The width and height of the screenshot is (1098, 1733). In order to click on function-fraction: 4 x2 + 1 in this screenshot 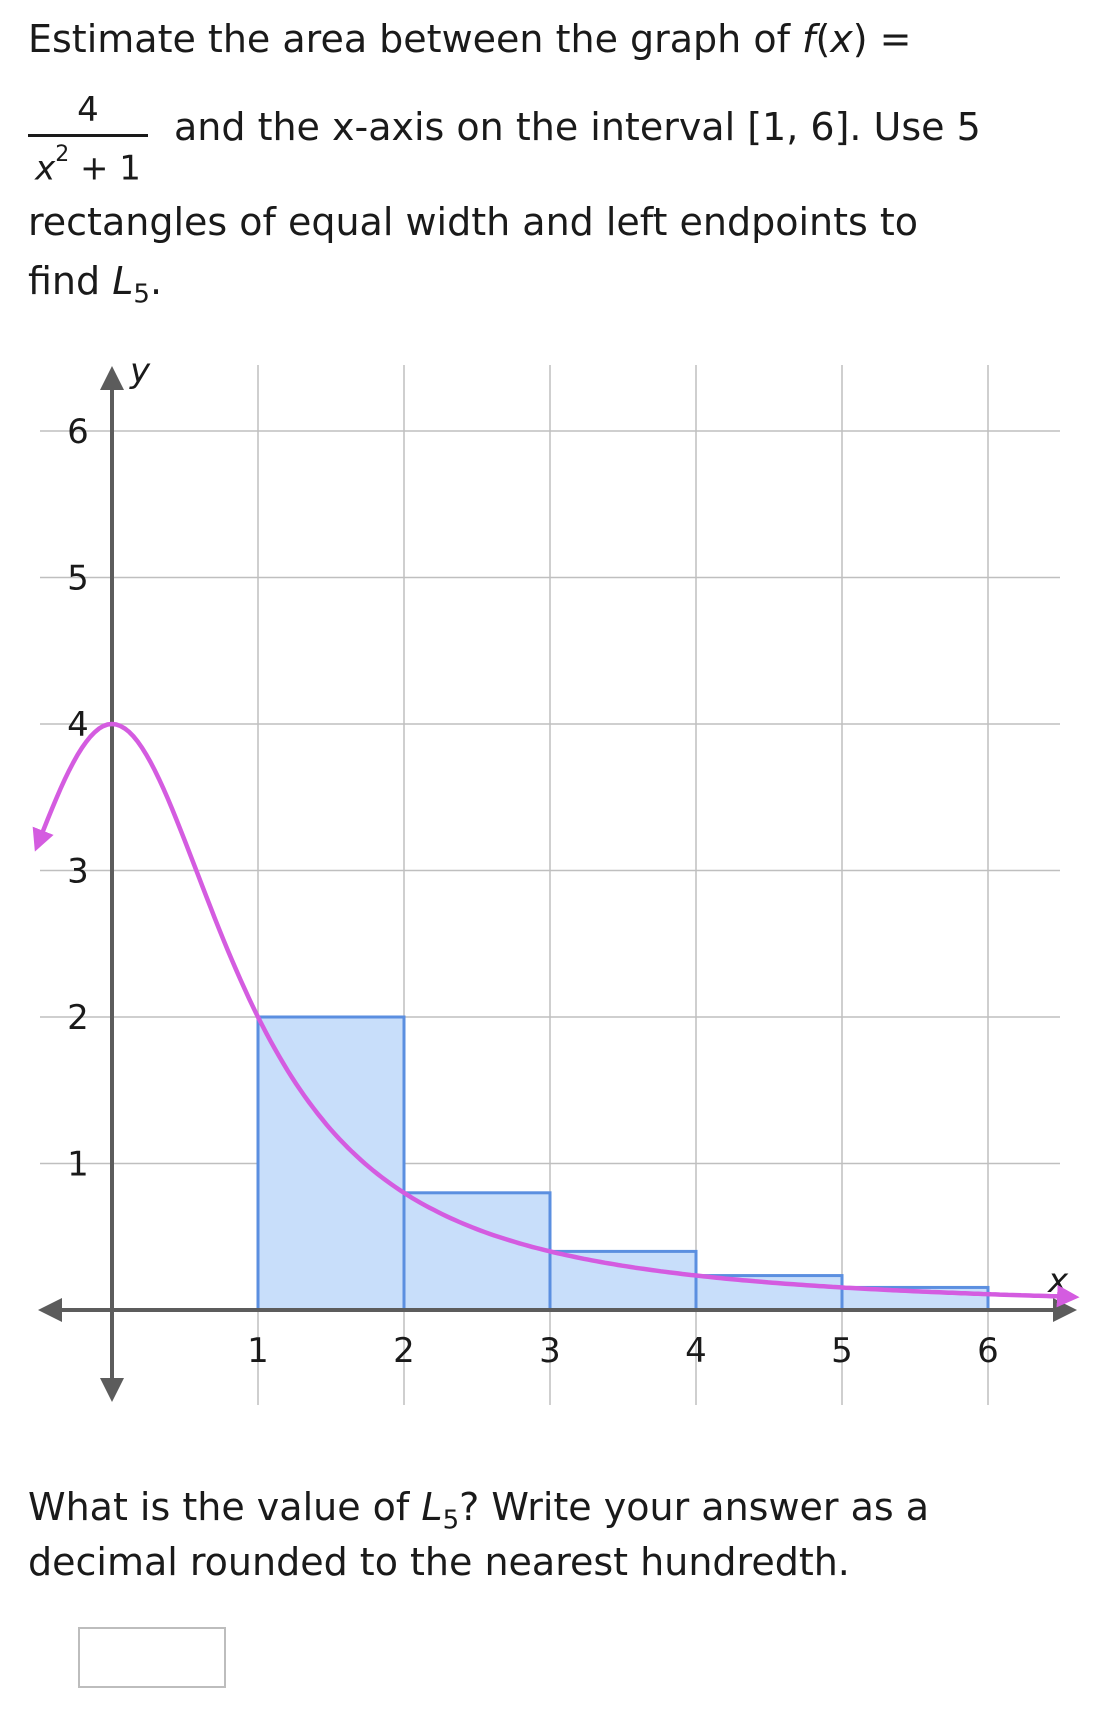, I will do `click(88, 138)`.